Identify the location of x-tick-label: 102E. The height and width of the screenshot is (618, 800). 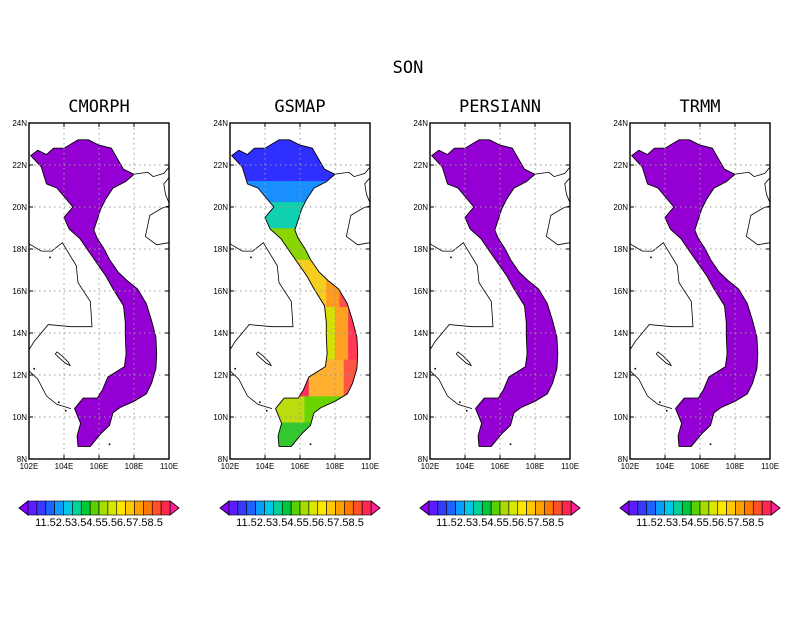
(630, 466).